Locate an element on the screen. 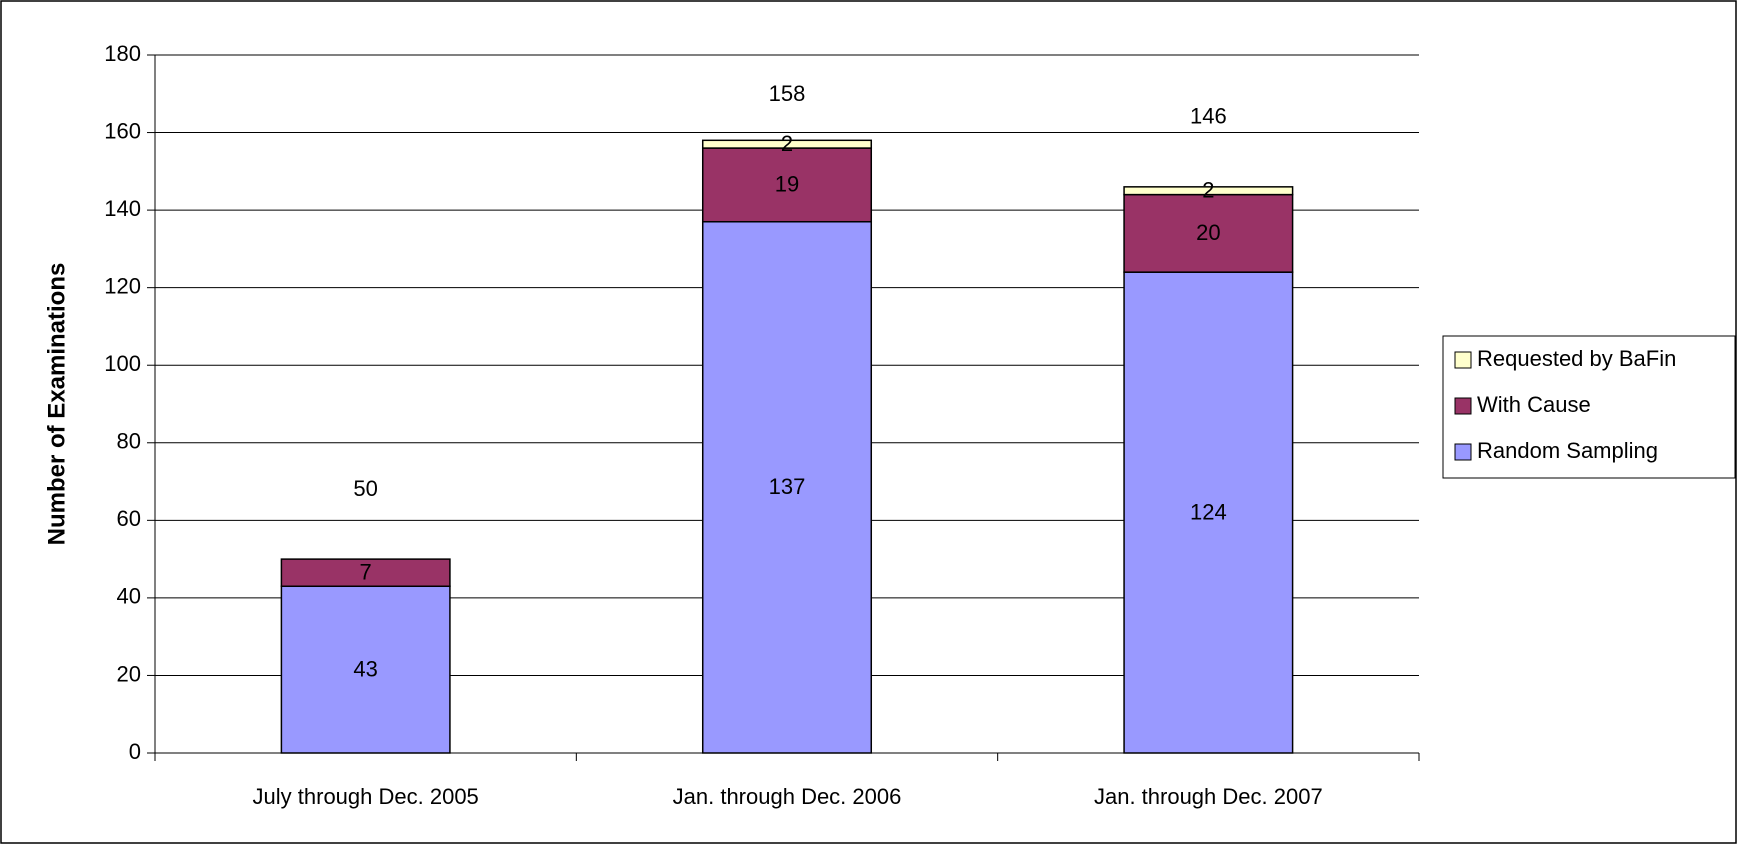 The image size is (1737, 844). legend-label: Random Sampling is located at coordinates (1567, 450).